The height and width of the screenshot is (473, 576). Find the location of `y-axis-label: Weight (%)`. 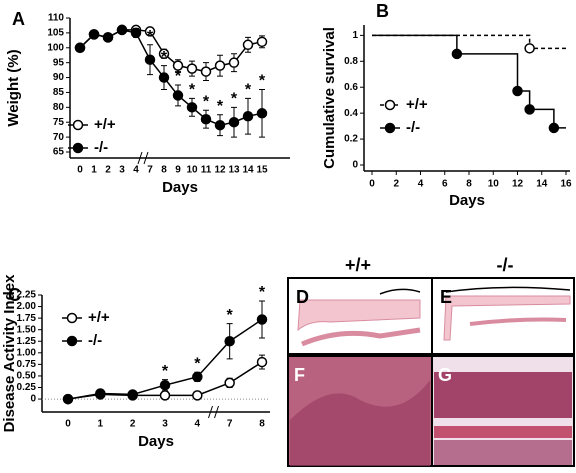

y-axis-label: Weight (%) is located at coordinates (13, 87).